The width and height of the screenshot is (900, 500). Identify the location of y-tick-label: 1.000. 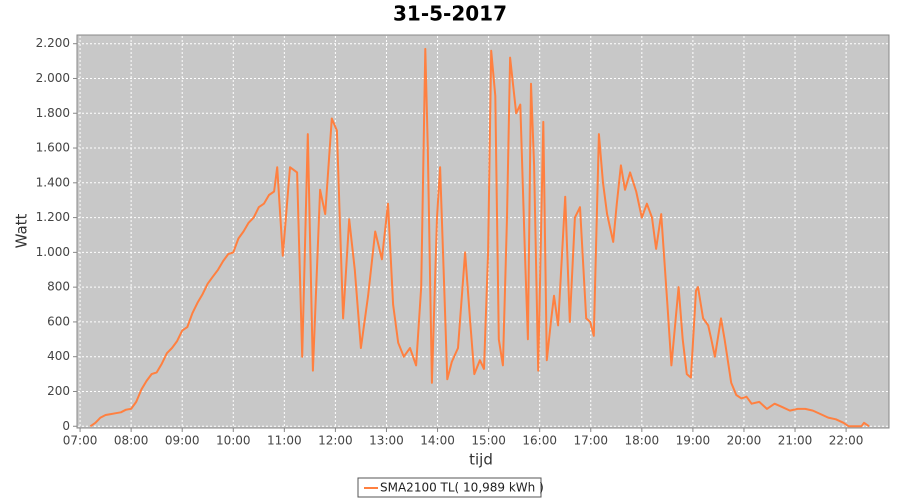
(53, 252).